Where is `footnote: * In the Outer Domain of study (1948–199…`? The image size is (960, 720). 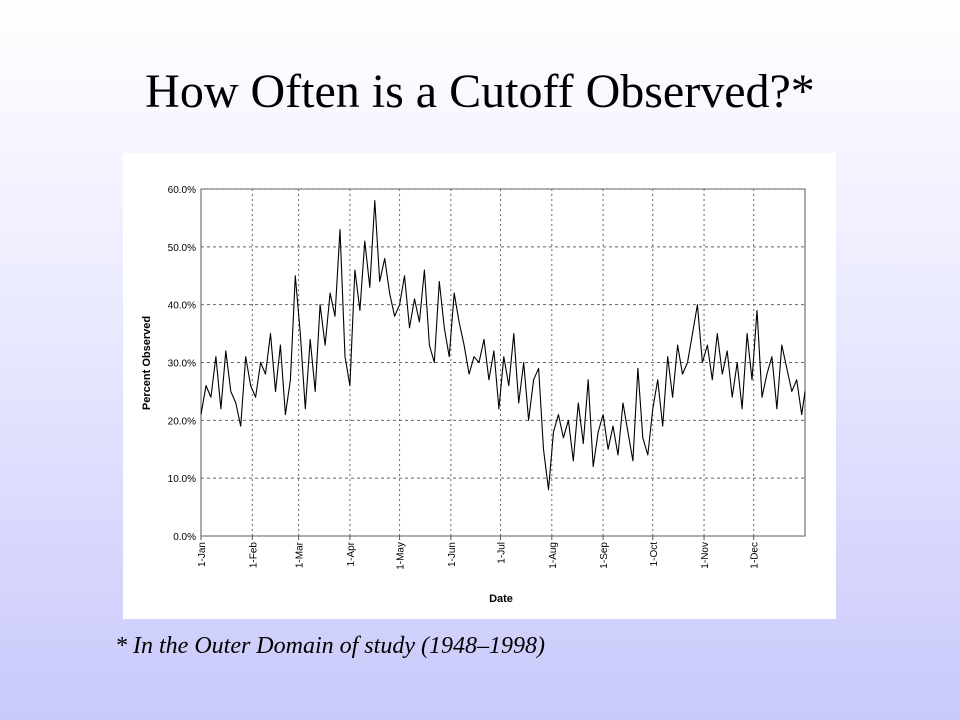
footnote: * In the Outer Domain of study (1948–199… is located at coordinates (330, 646).